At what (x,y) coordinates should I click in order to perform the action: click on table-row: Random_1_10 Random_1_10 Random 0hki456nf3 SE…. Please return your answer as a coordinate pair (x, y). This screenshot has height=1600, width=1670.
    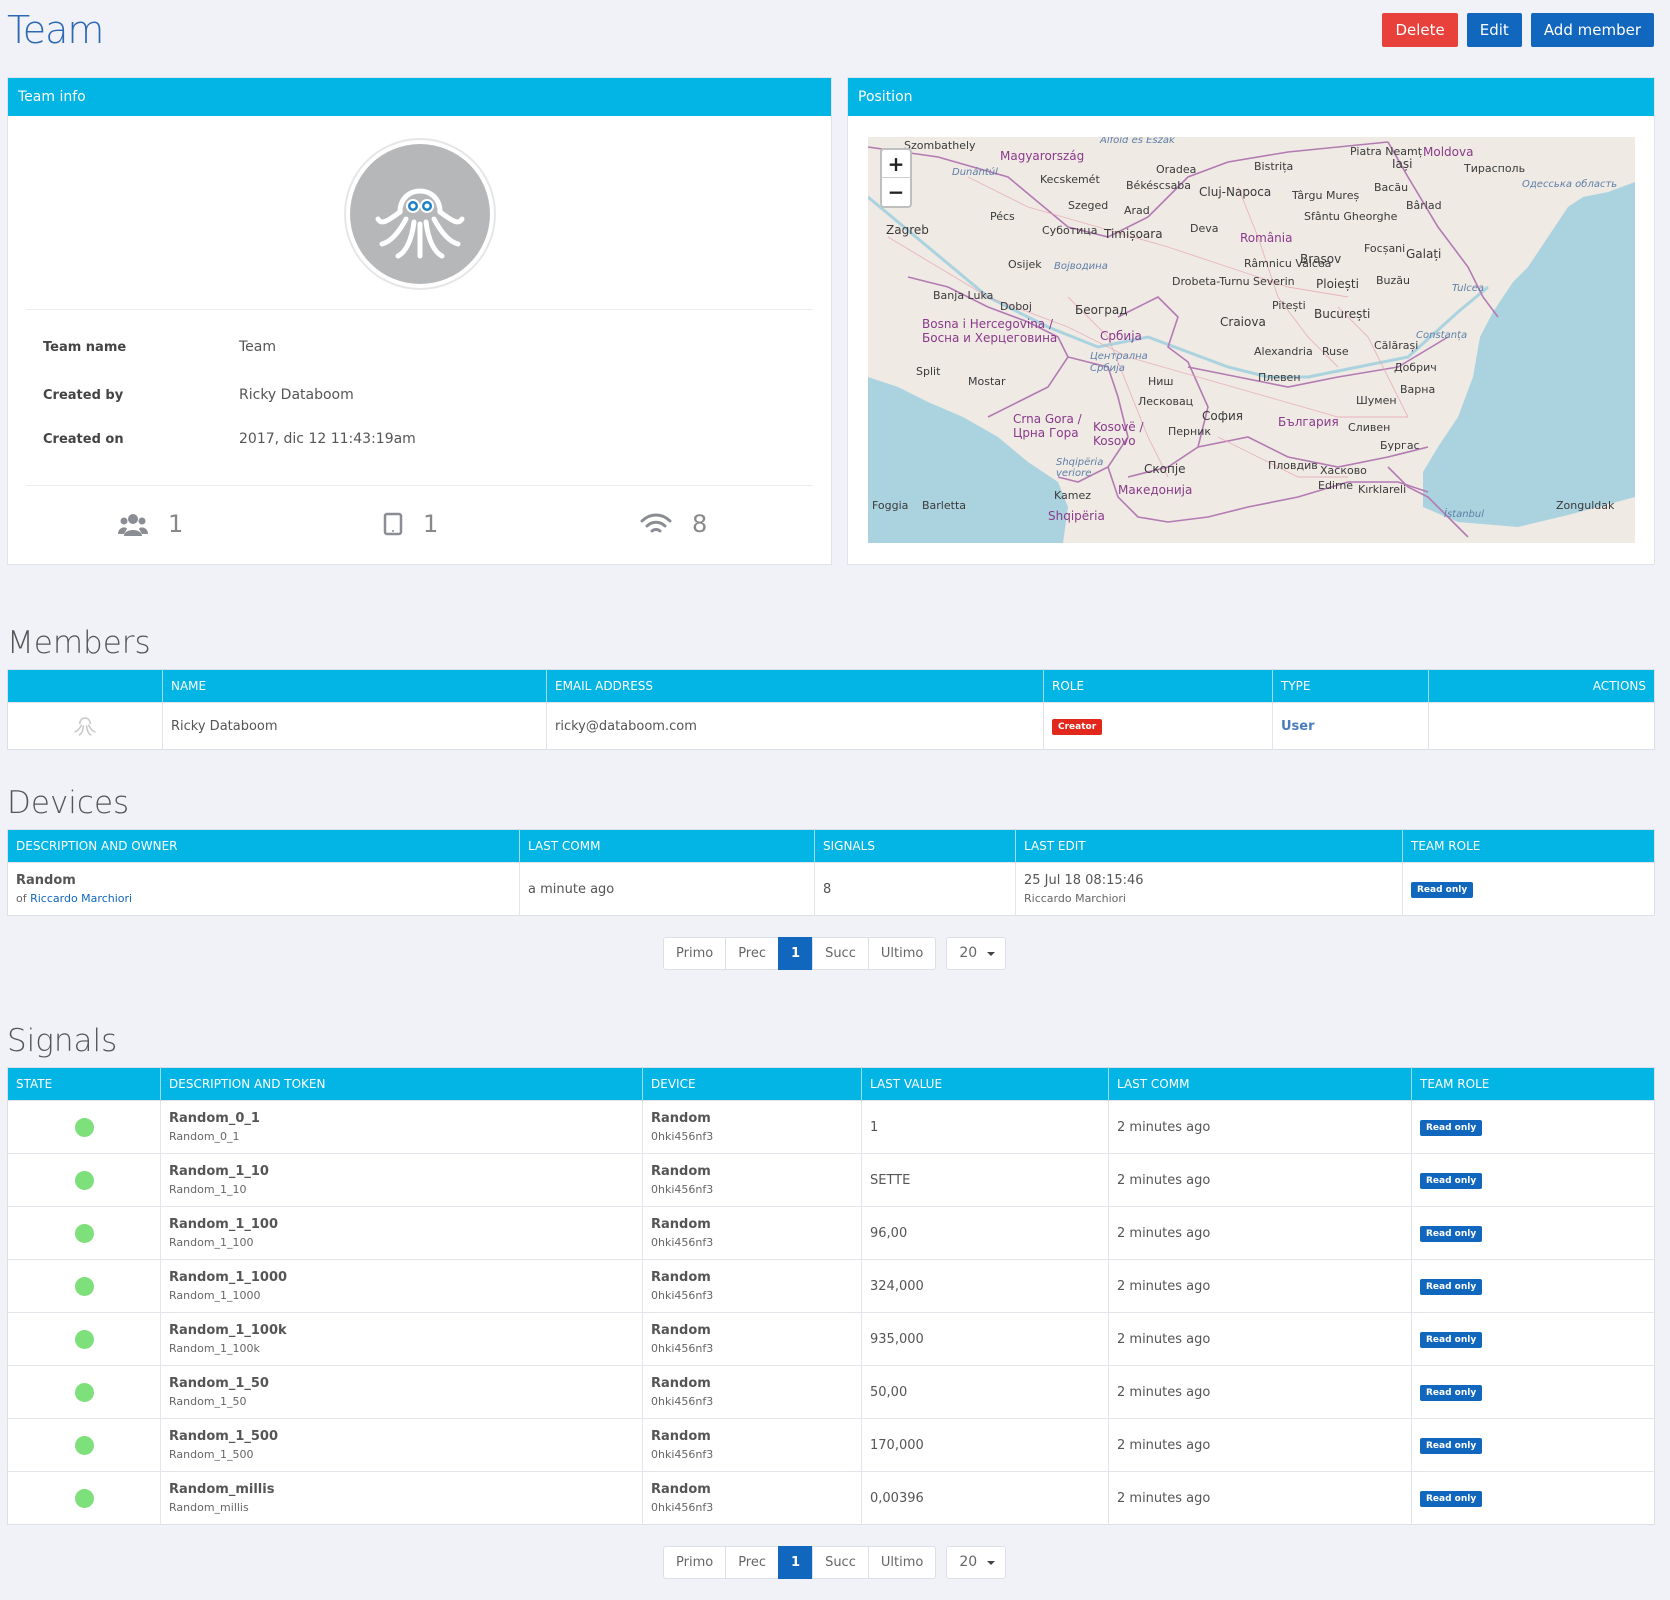
    Looking at the image, I should click on (831, 1180).